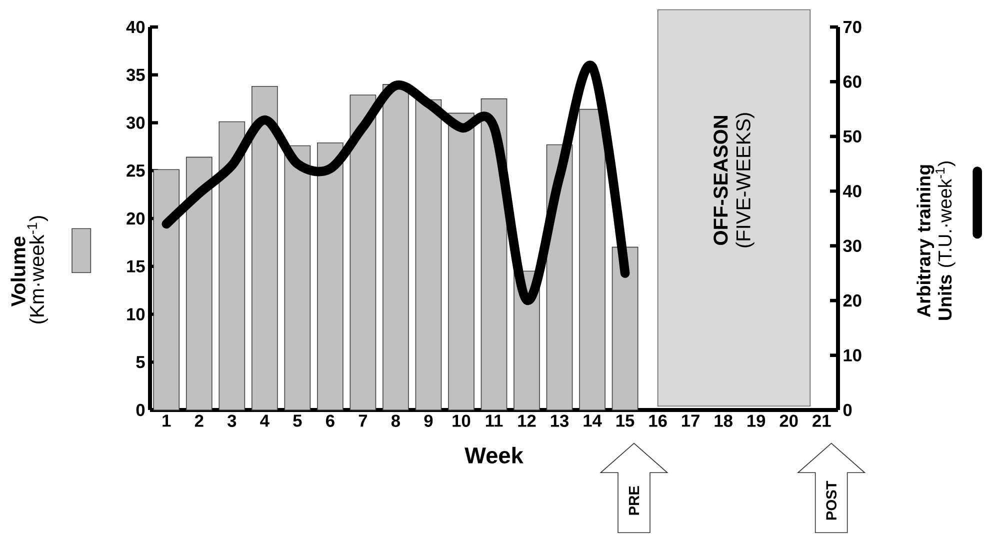 The width and height of the screenshot is (989, 534). Describe the element at coordinates (625, 420) in the screenshot. I see `x-tick-label: 15` at that location.